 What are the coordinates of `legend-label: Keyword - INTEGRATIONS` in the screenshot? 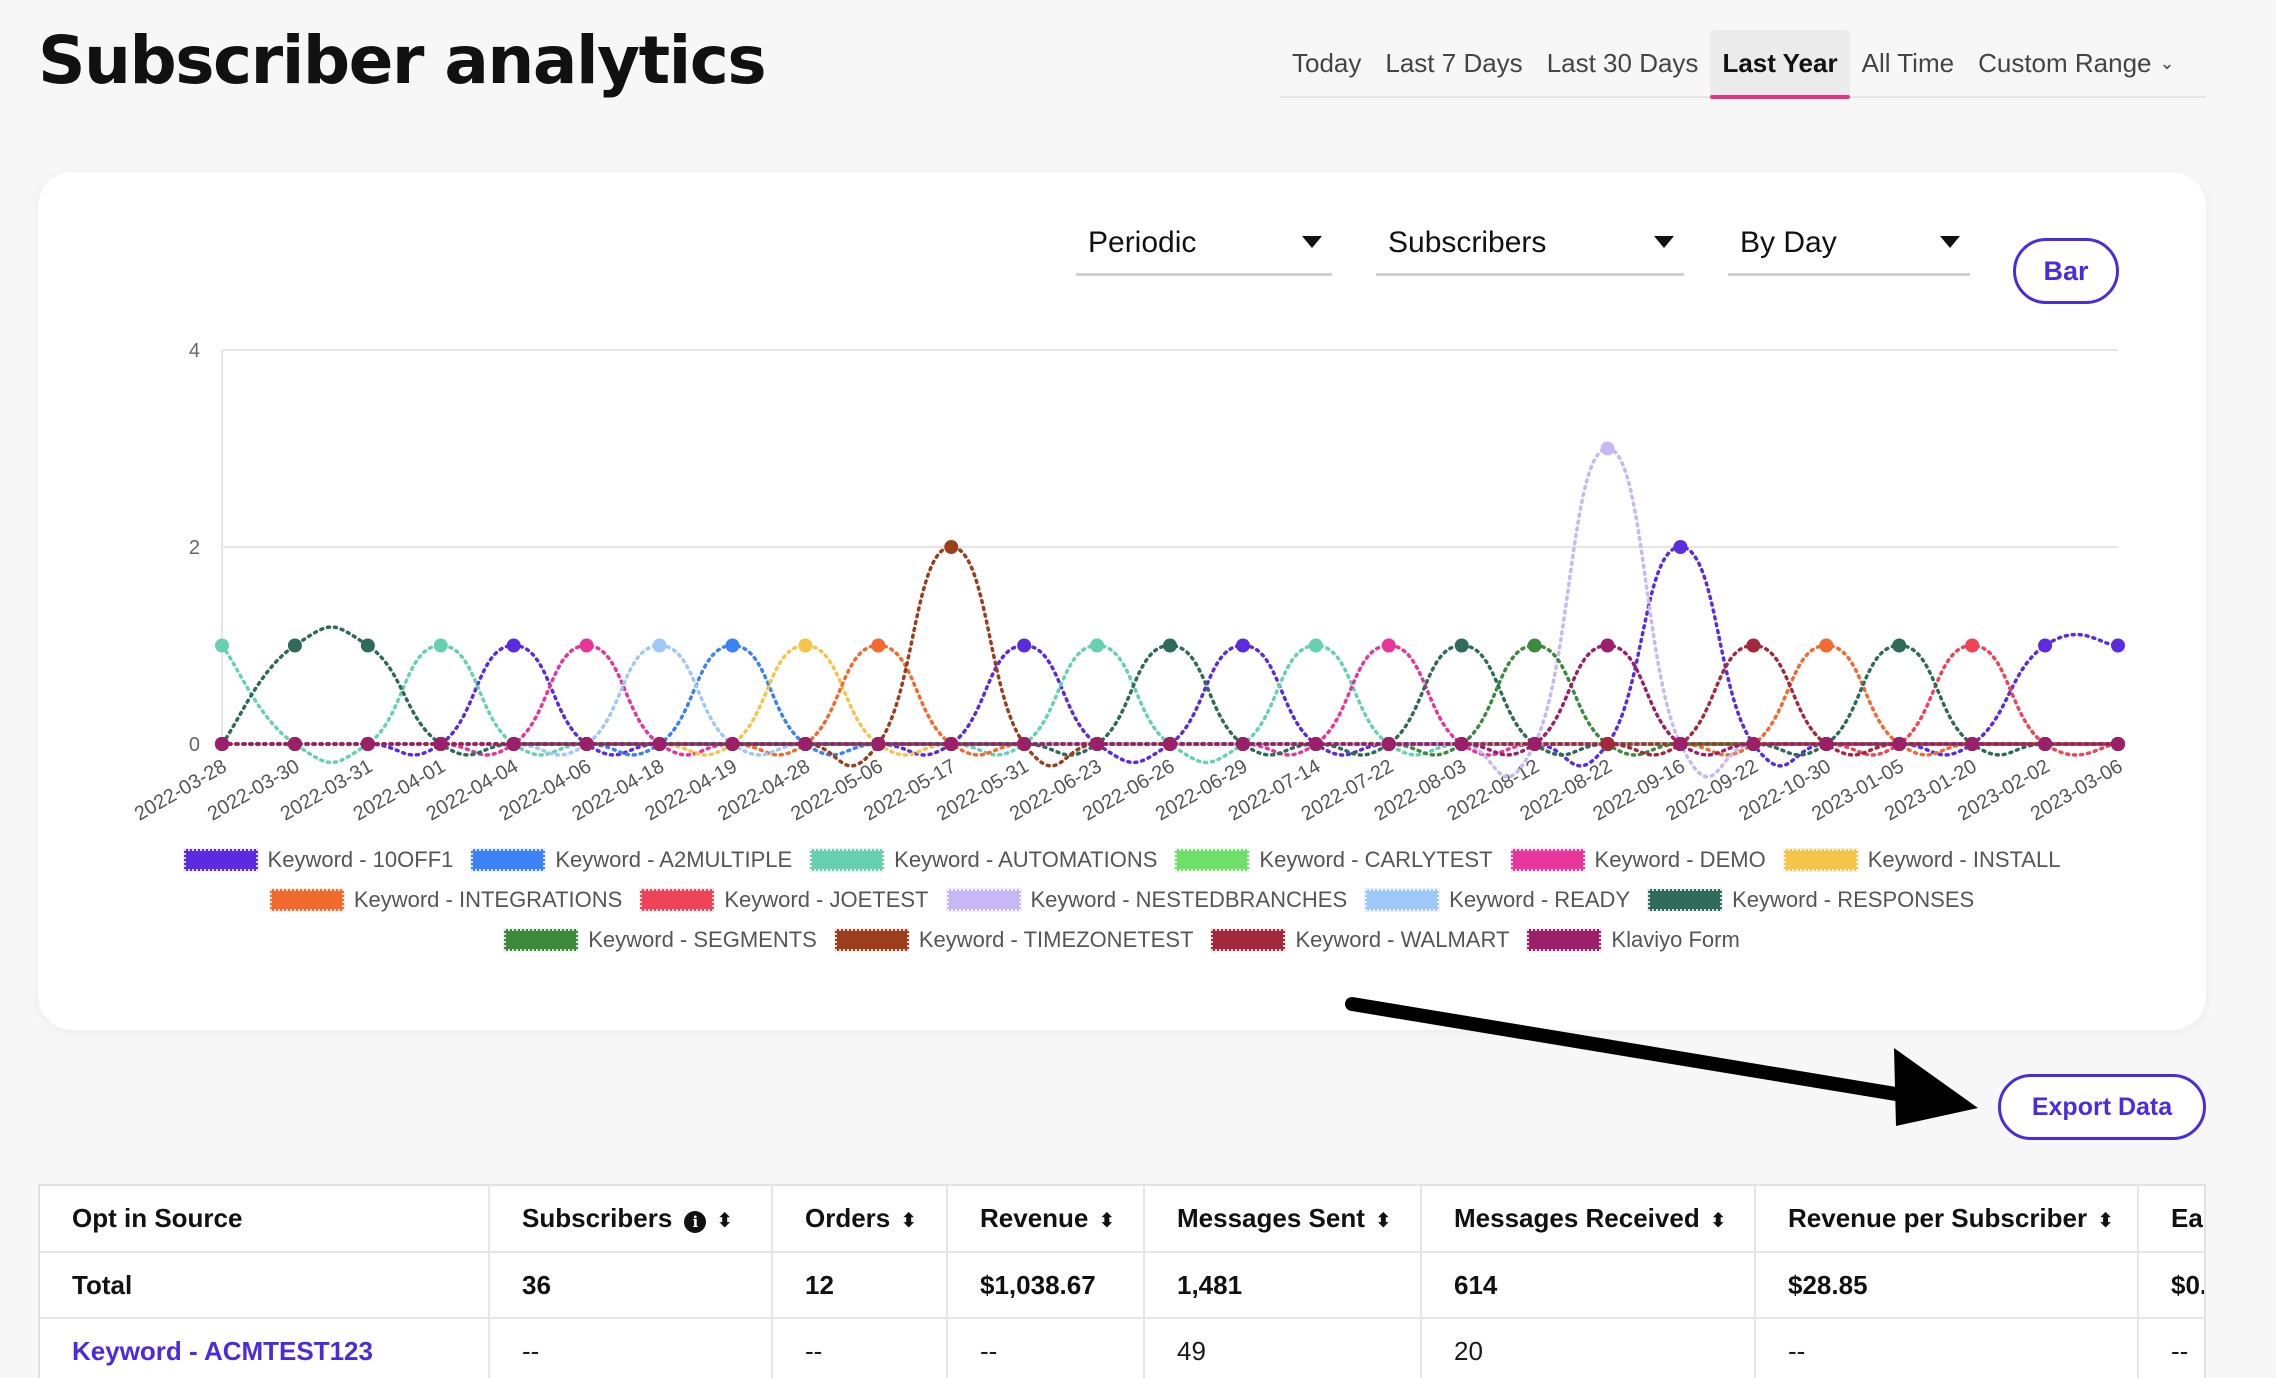 It's located at (488, 899).